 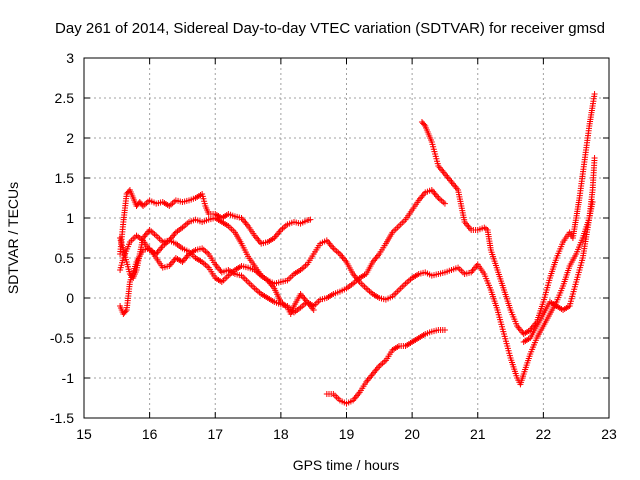 What do you see at coordinates (13, 238) in the screenshot?
I see `y-axis-label: SDTVAR / TECUs` at bounding box center [13, 238].